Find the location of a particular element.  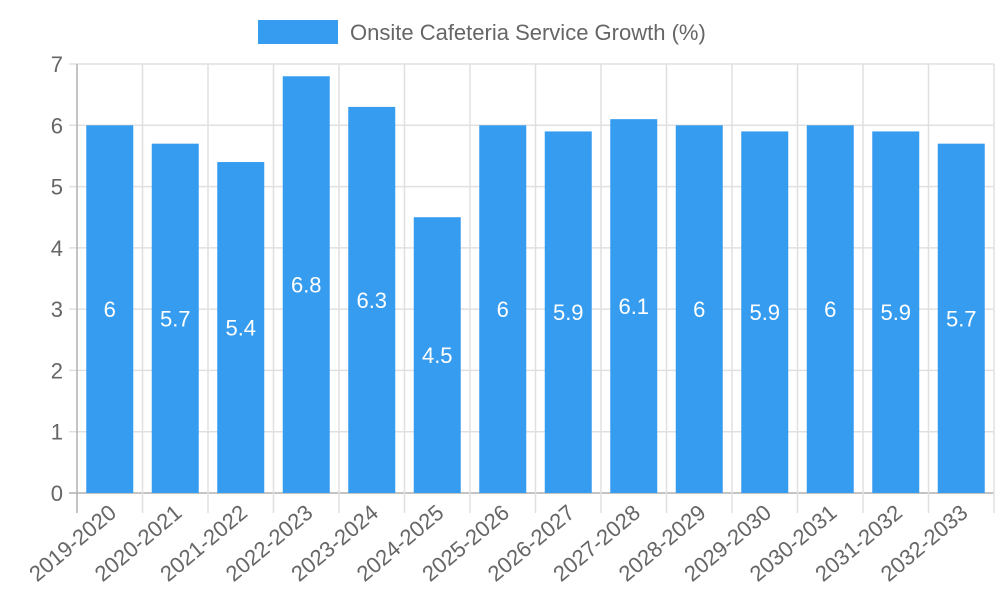

legend: Onsite Cafeteria Service Growth (%) is located at coordinates (482, 32).